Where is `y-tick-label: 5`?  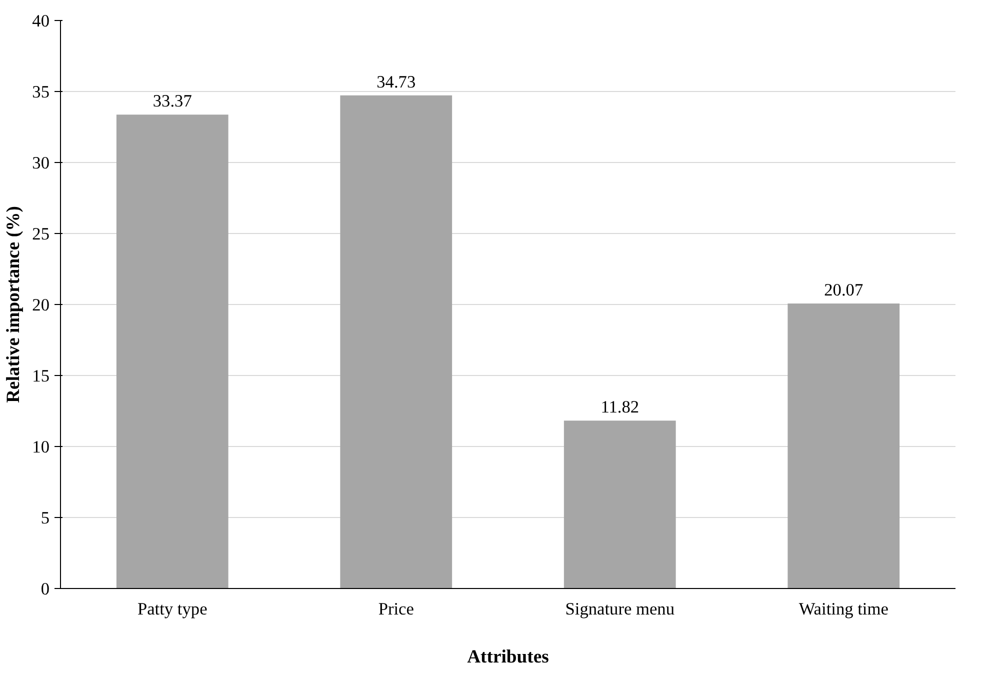
y-tick-label: 5 is located at coordinates (45, 518).